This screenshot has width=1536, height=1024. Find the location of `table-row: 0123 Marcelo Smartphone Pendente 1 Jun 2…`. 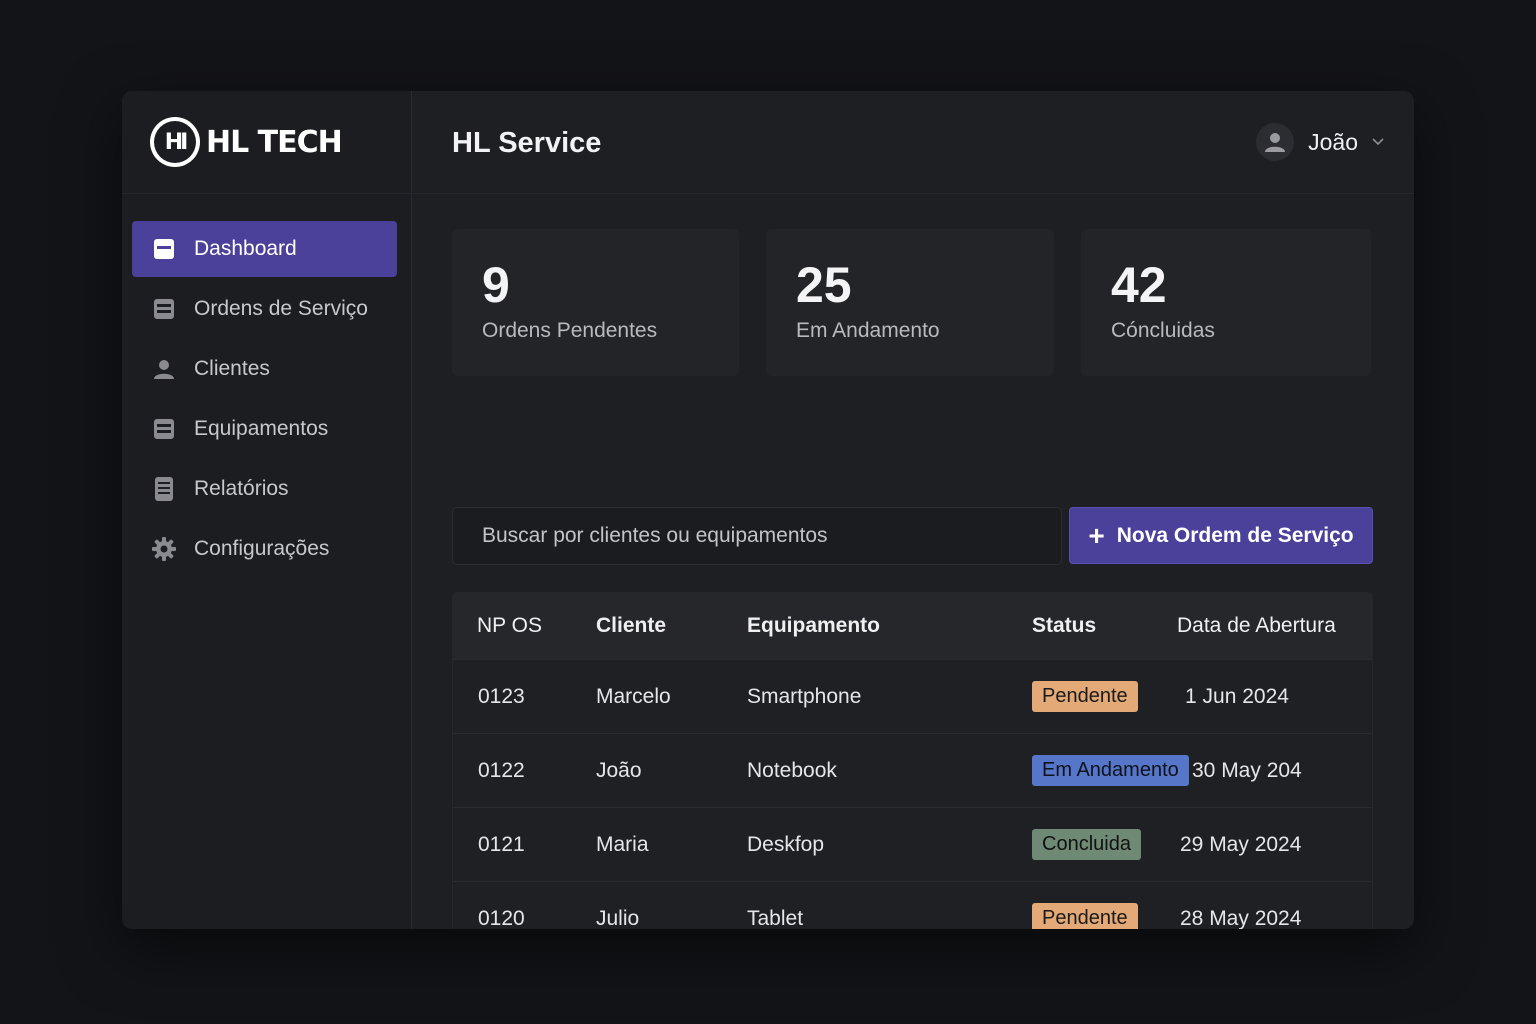

table-row: 0123 Marcelo Smartphone Pendente 1 Jun 2… is located at coordinates (912, 696).